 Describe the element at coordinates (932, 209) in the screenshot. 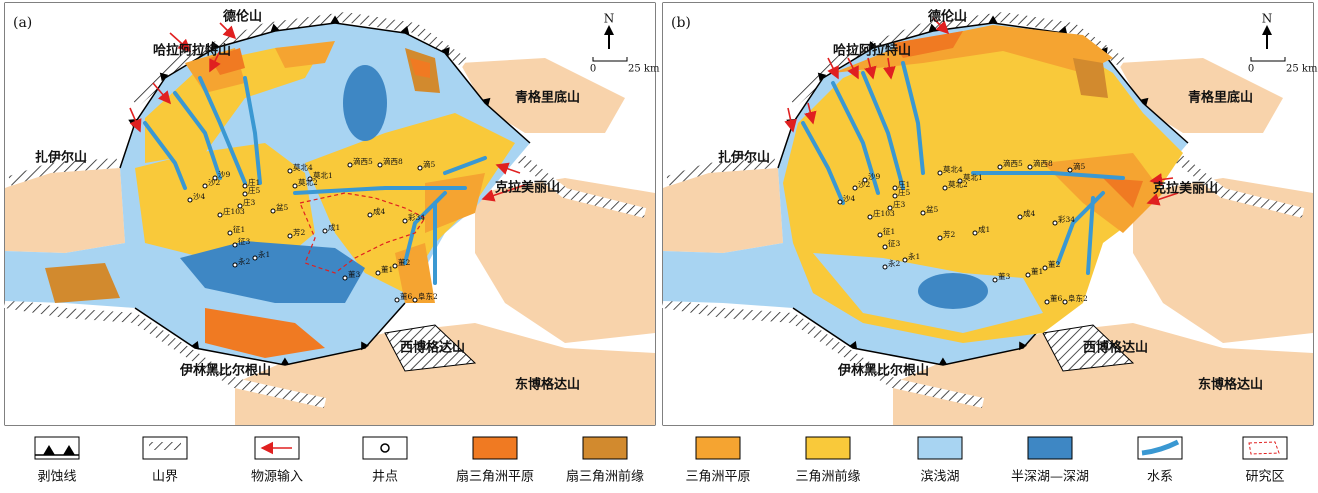

I see `well-label: 盆5` at that location.